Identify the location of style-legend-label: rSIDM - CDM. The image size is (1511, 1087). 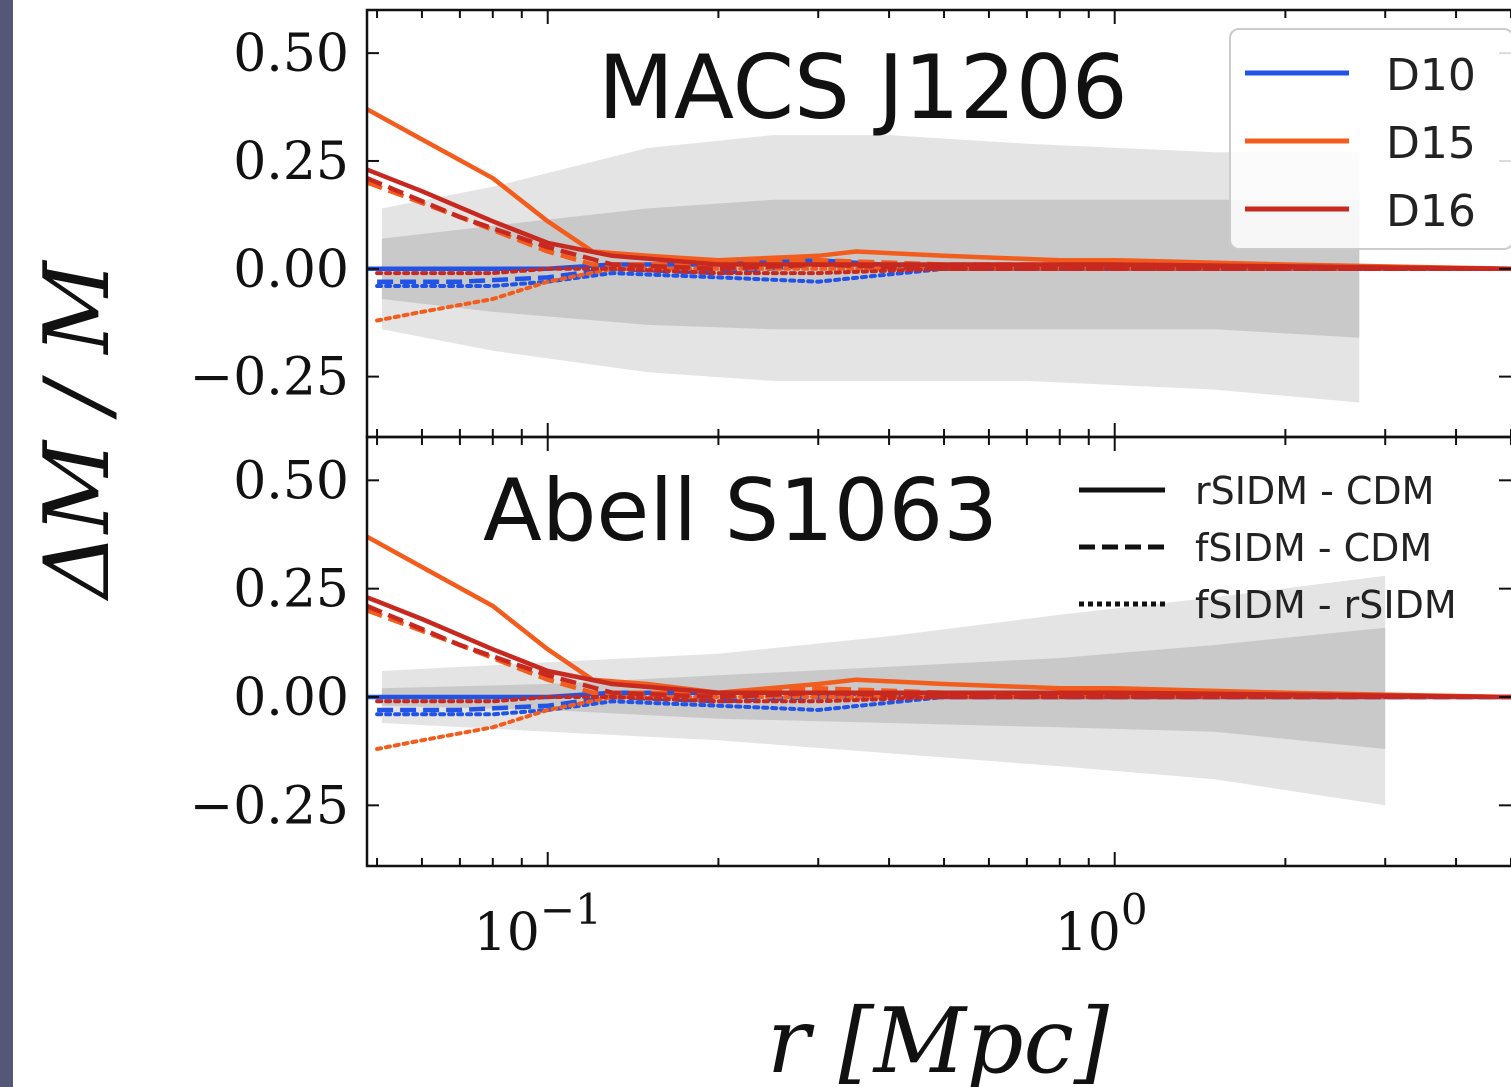
(1314, 491).